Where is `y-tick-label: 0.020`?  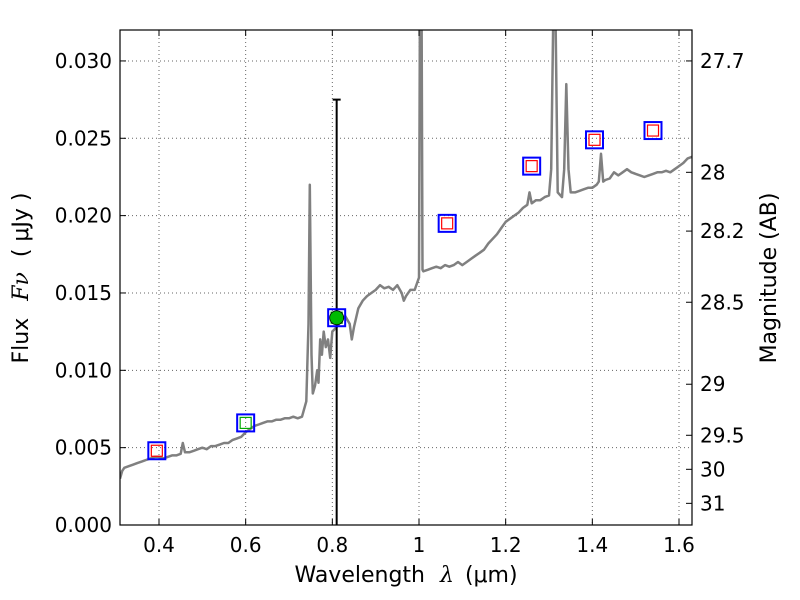 y-tick-label: 0.020 is located at coordinates (83, 216).